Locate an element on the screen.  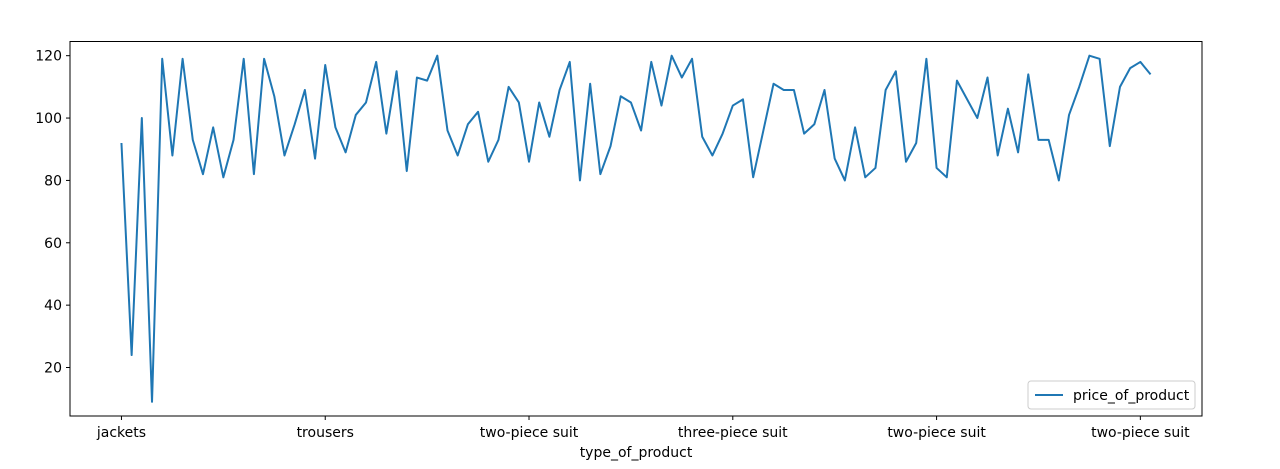
y-tick-label: 100 is located at coordinates (48, 119).